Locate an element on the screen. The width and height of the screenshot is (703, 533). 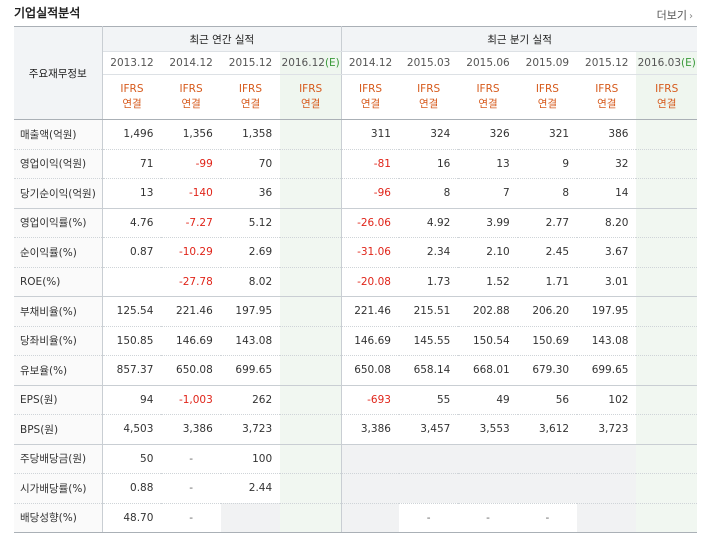
table-cell: -140 is located at coordinates (191, 193).